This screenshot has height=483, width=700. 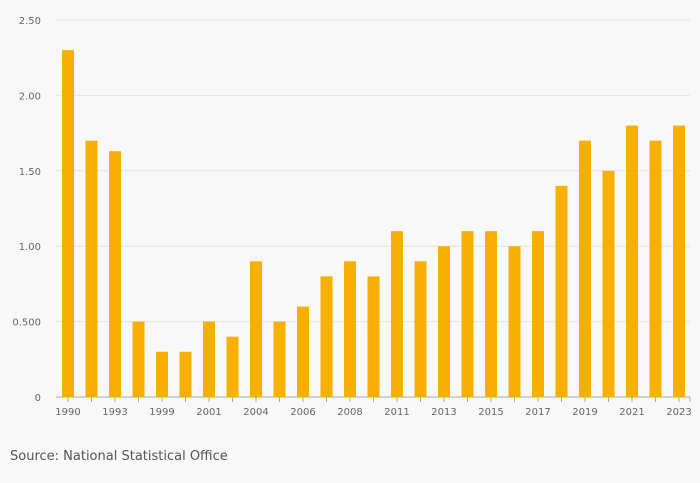 What do you see at coordinates (67, 412) in the screenshot?
I see `x-tick-label: 1990` at bounding box center [67, 412].